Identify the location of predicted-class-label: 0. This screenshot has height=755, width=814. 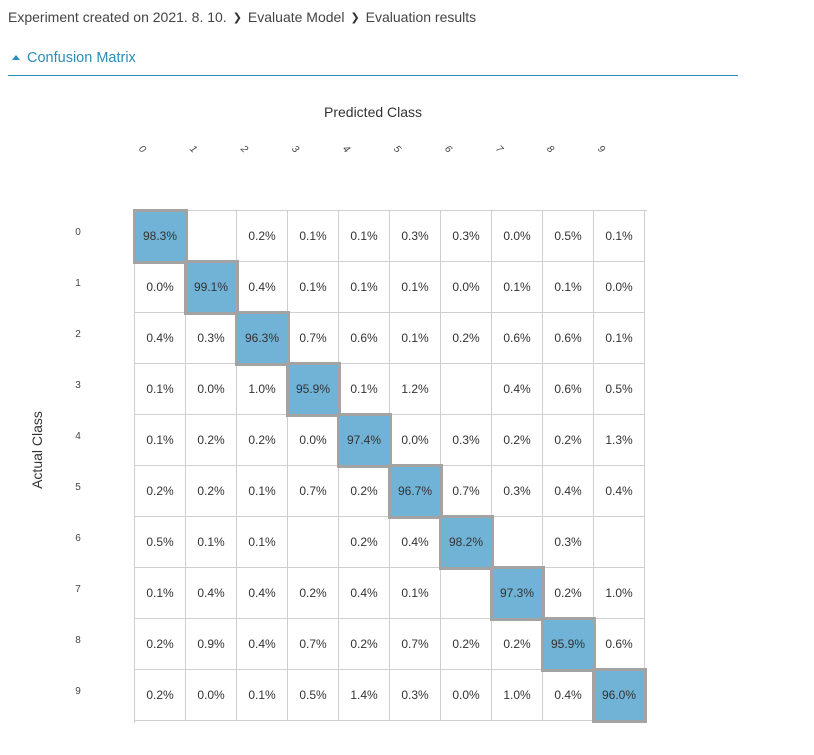
(142, 149).